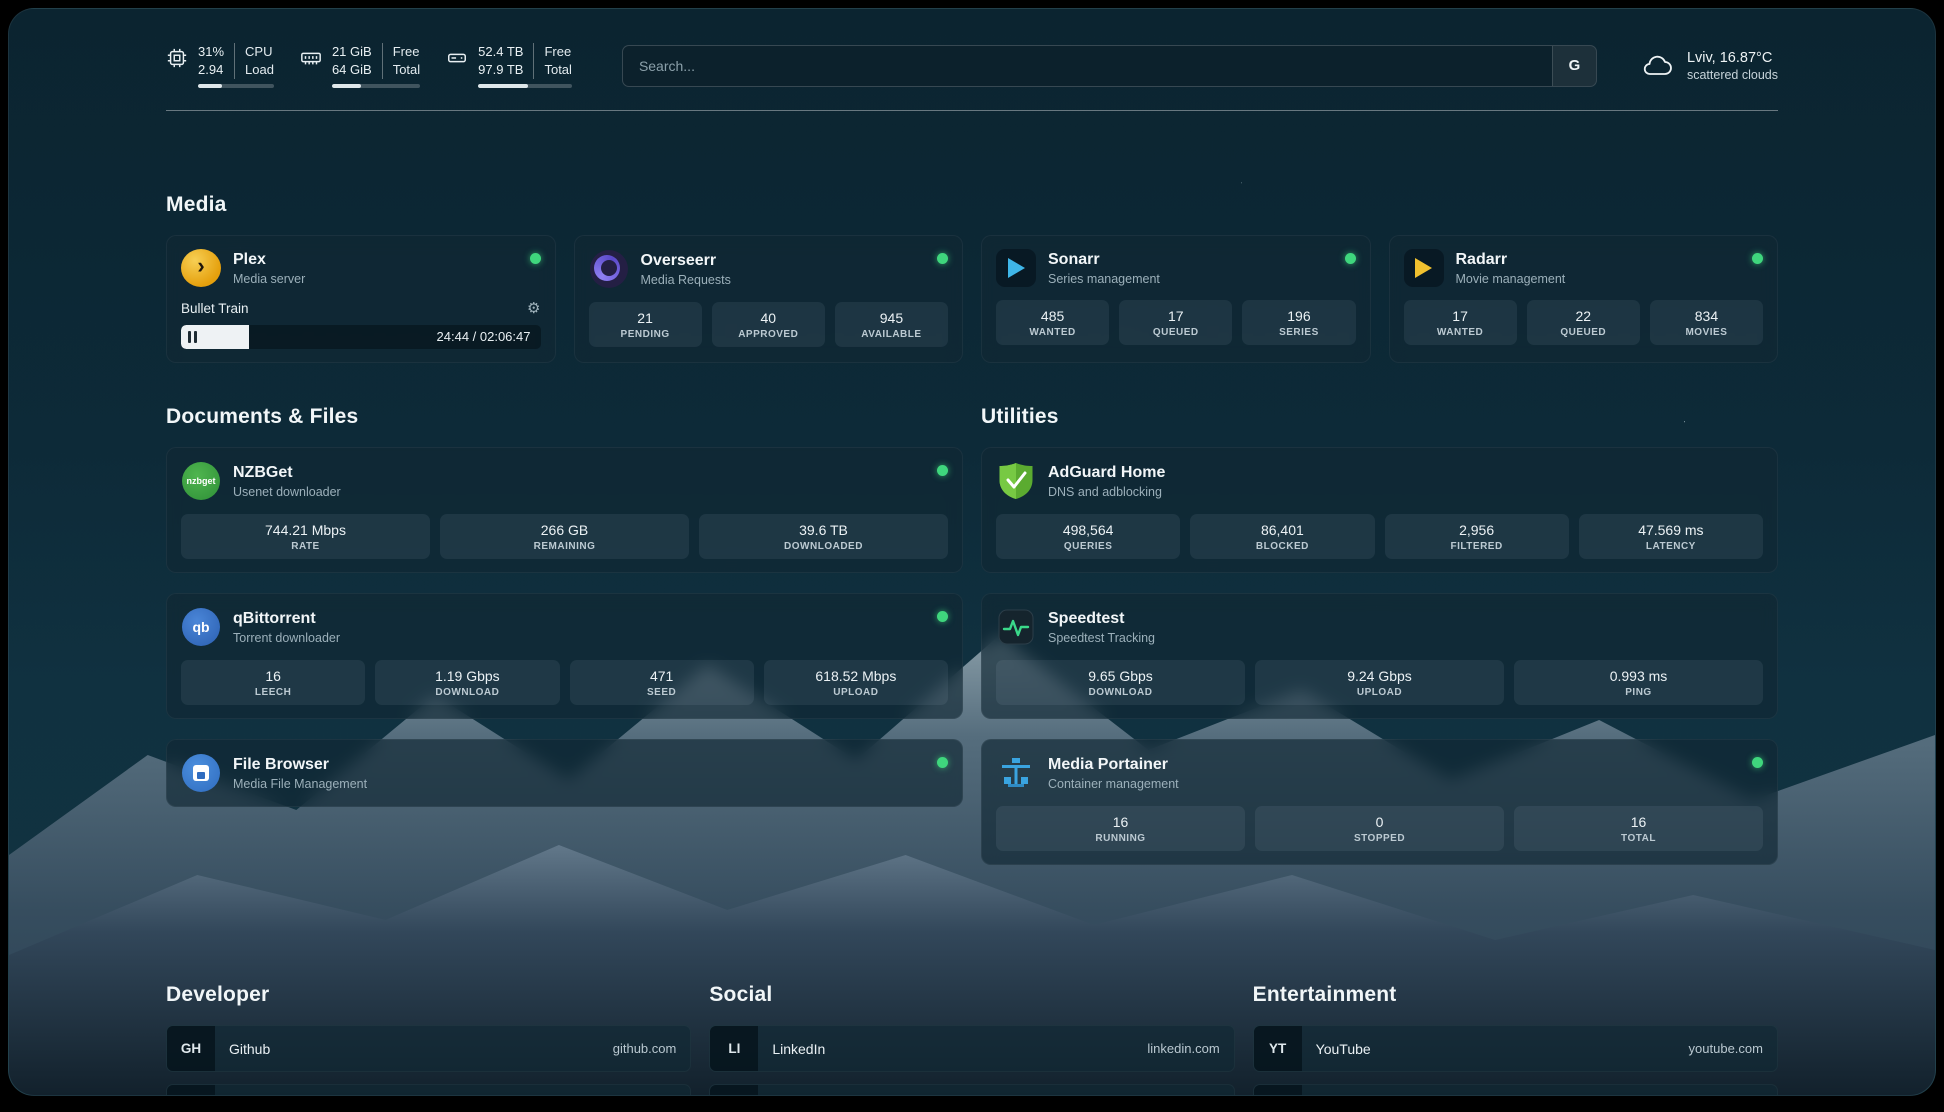 The width and height of the screenshot is (1944, 1112). What do you see at coordinates (177, 58) in the screenshot?
I see `cpu-icon` at bounding box center [177, 58].